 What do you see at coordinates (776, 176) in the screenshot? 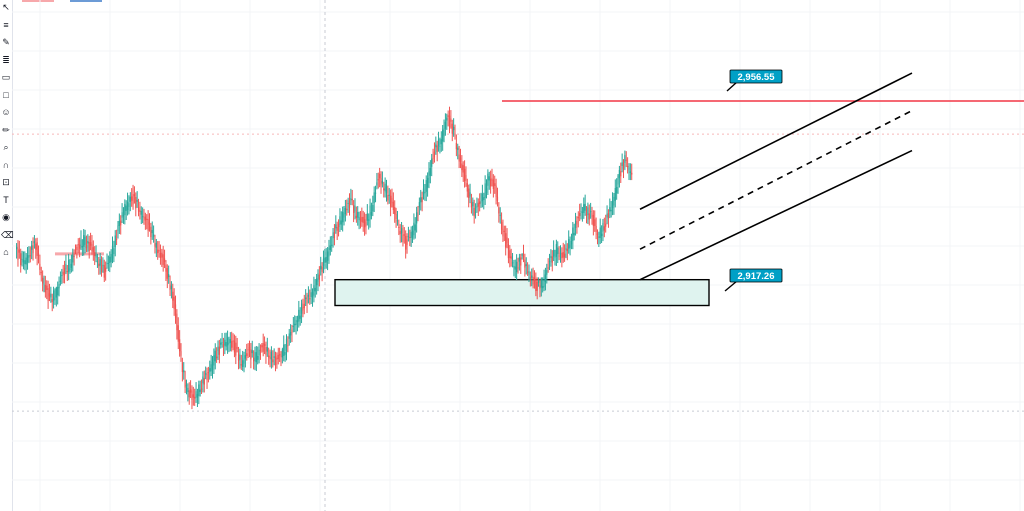
I see `parallel-channel` at bounding box center [776, 176].